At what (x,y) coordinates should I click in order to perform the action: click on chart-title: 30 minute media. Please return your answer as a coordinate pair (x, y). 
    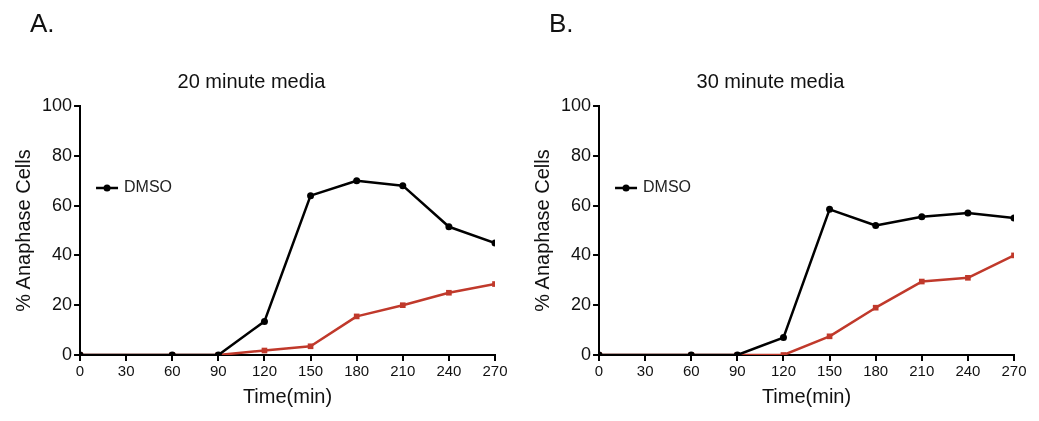
    Looking at the image, I should click on (771, 80).